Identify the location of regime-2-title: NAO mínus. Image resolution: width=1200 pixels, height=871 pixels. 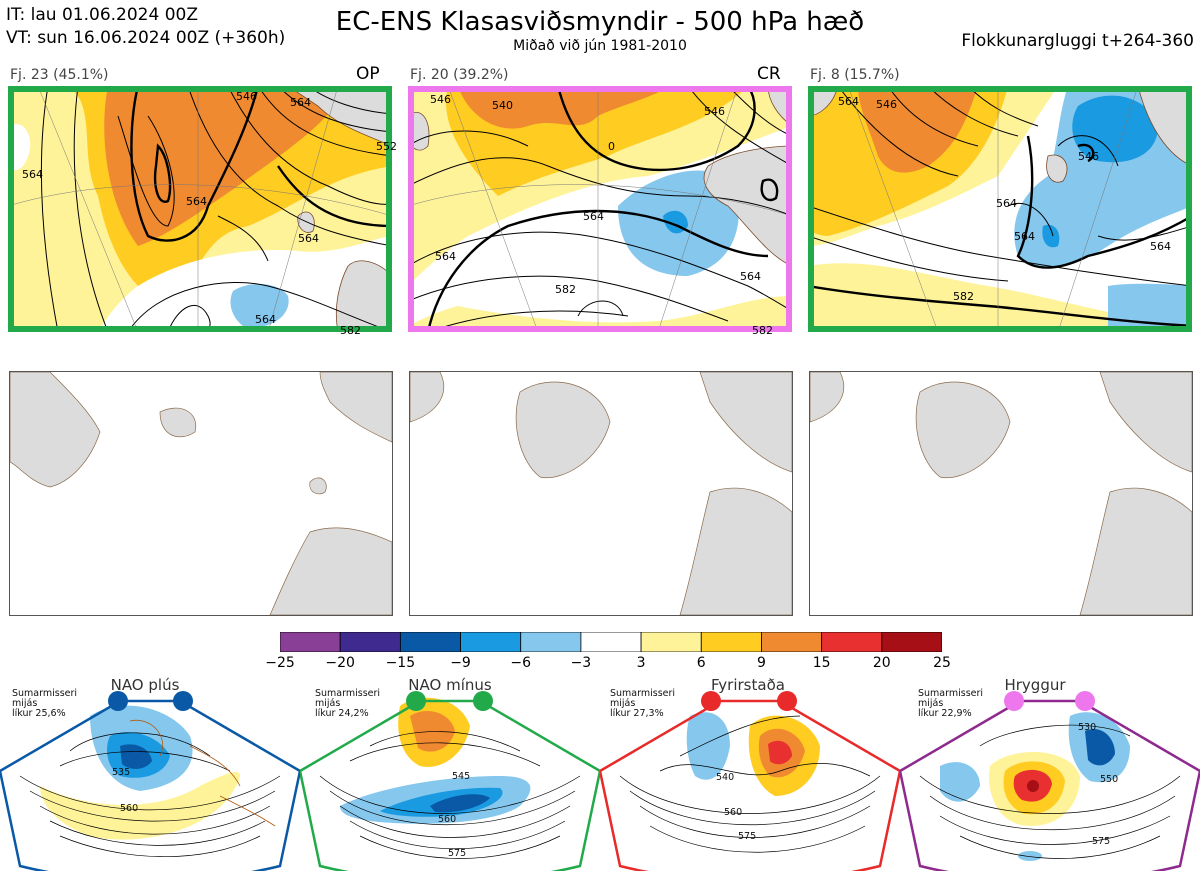
(450, 685).